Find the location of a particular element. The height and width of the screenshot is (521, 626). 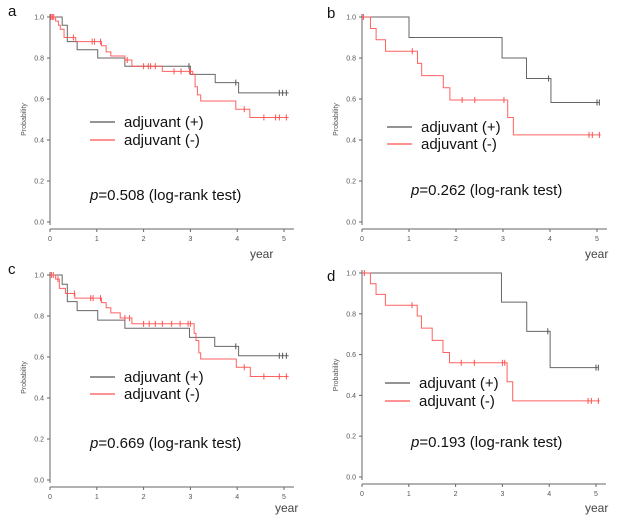

p-value-annotation: p=0.508 (log-rank test) is located at coordinates (165, 195).